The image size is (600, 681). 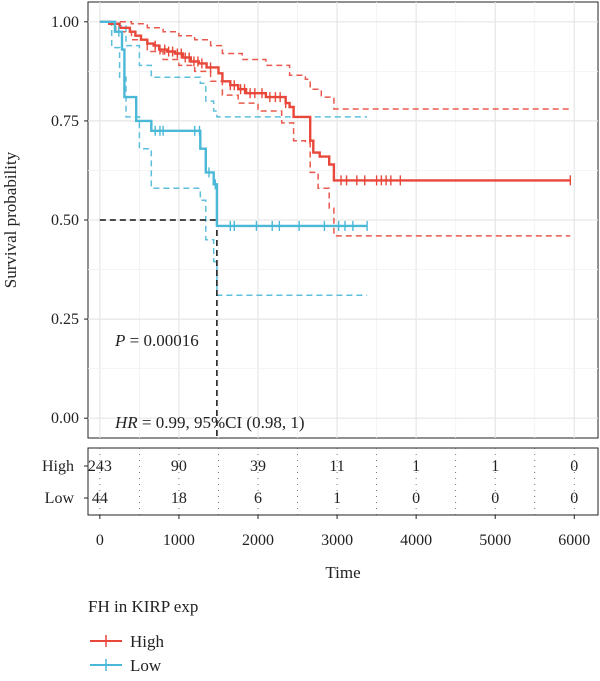 I want to click on y-tick-label: 1.00, so click(x=65, y=22).